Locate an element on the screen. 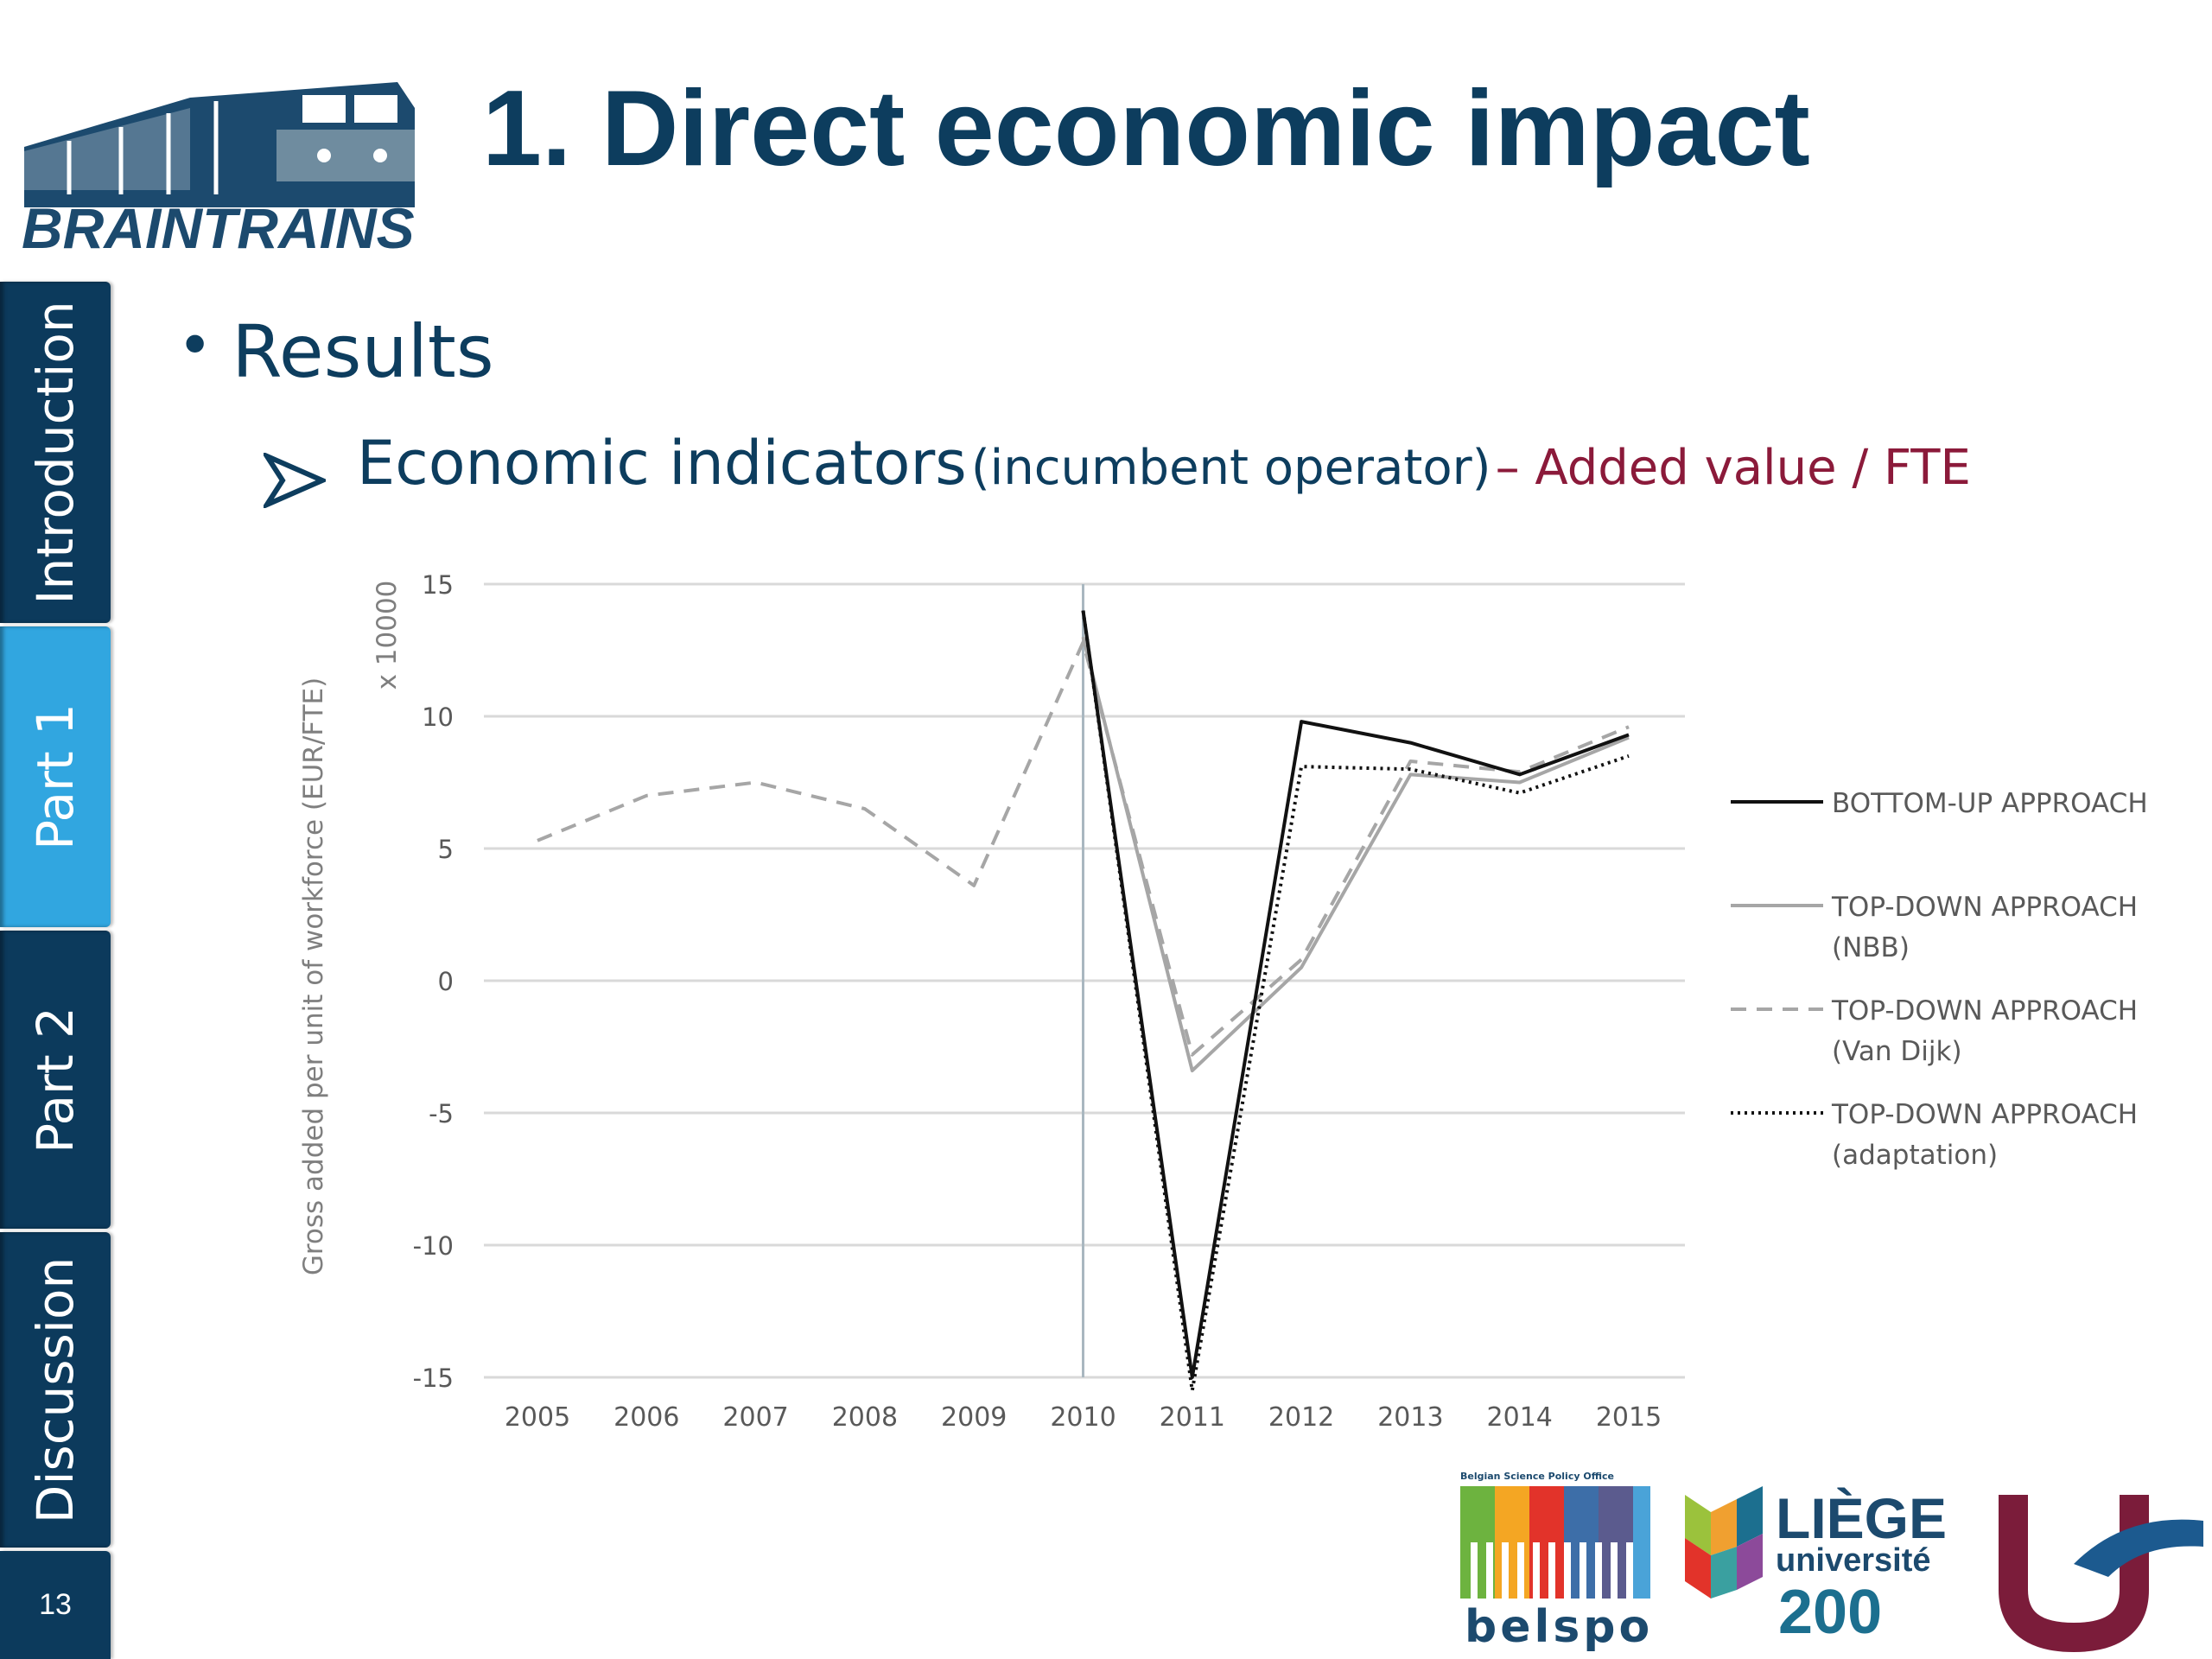  liege-universite-logo: LIÈGE université 200 is located at coordinates (1816, 1566).